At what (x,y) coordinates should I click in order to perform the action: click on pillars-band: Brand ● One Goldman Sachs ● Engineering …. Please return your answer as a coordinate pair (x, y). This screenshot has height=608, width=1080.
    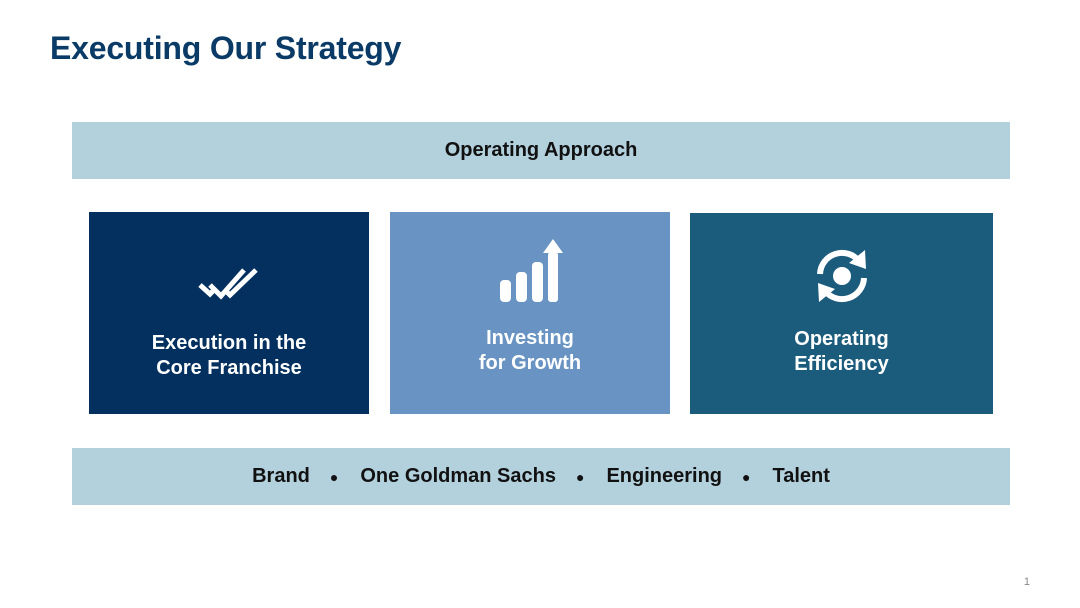
    Looking at the image, I should click on (541, 476).